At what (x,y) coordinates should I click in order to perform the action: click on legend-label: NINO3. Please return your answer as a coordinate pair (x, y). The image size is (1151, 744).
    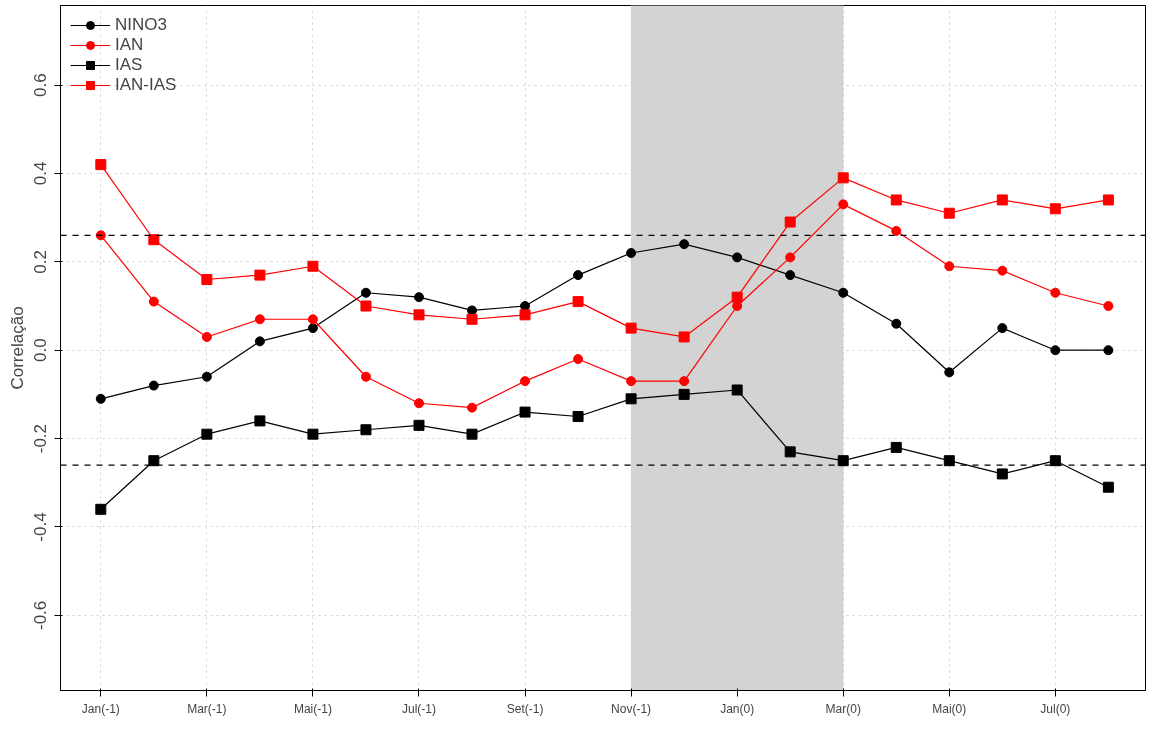
    Looking at the image, I should click on (141, 25).